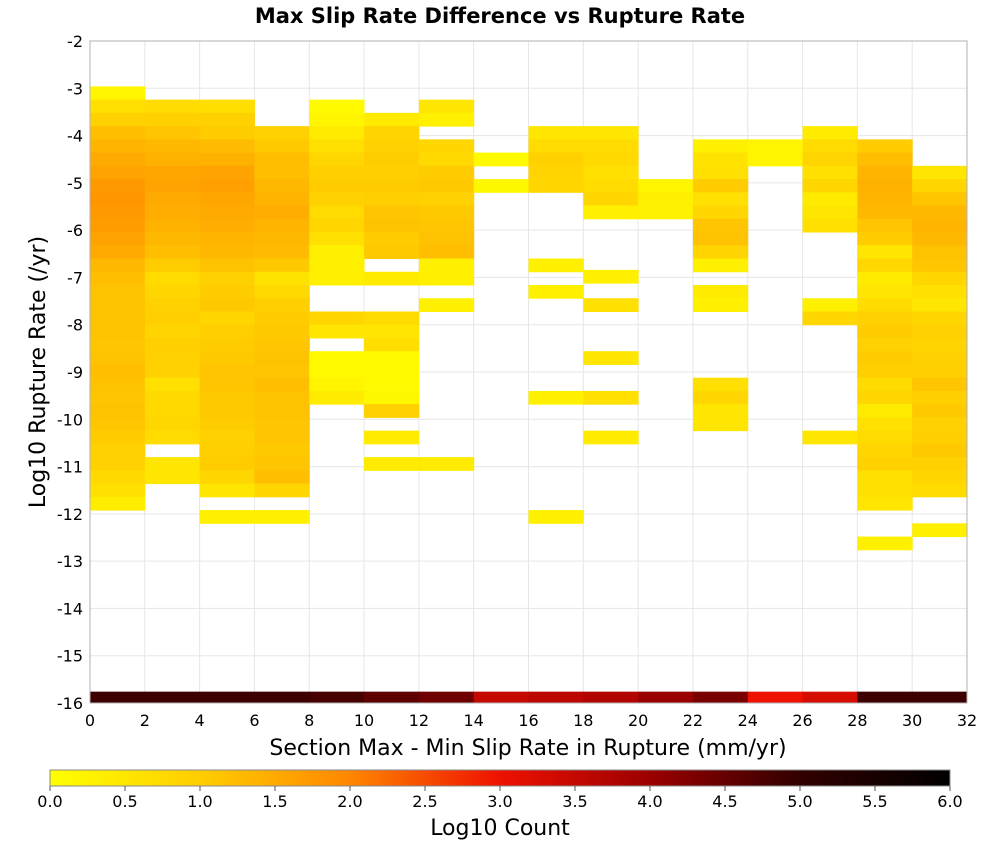  Describe the element at coordinates (70, 419) in the screenshot. I see `y-tick-label: -10` at that location.